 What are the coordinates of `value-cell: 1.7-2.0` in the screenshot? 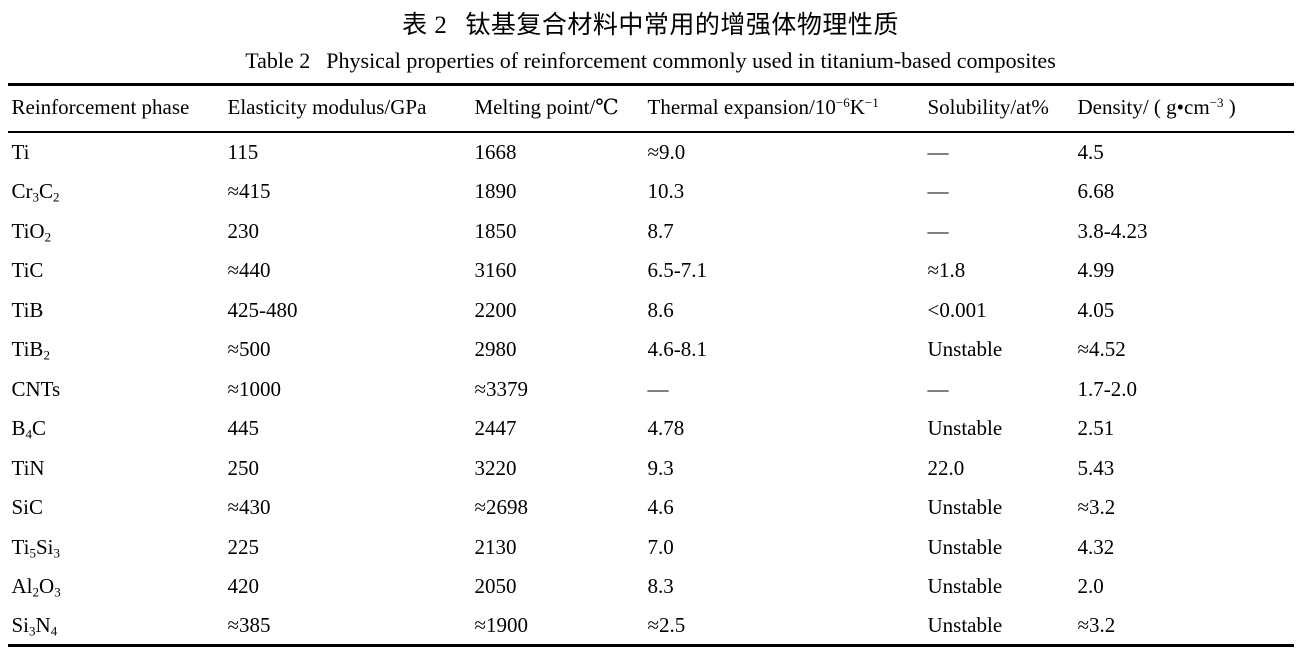 It's located at (1107, 388).